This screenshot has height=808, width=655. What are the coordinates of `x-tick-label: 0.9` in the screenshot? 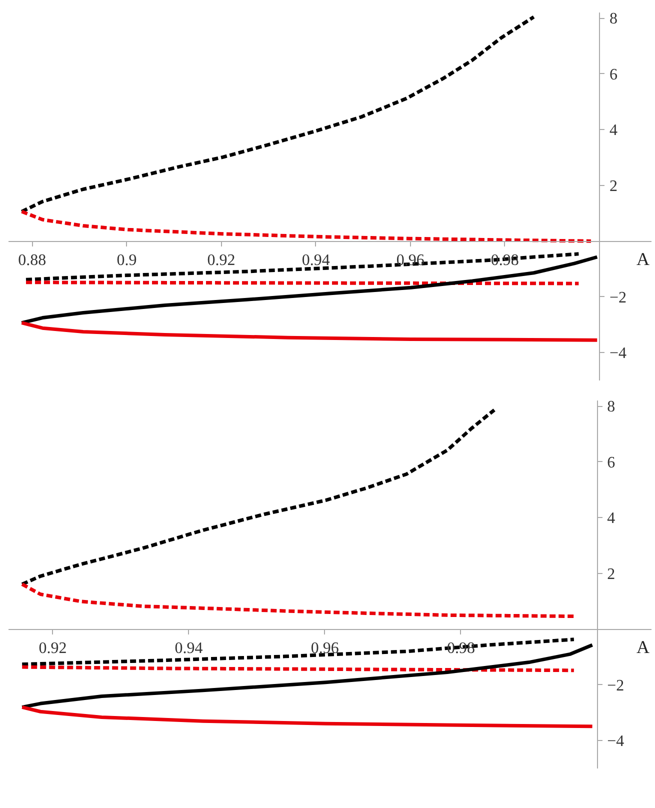 It's located at (126, 261).